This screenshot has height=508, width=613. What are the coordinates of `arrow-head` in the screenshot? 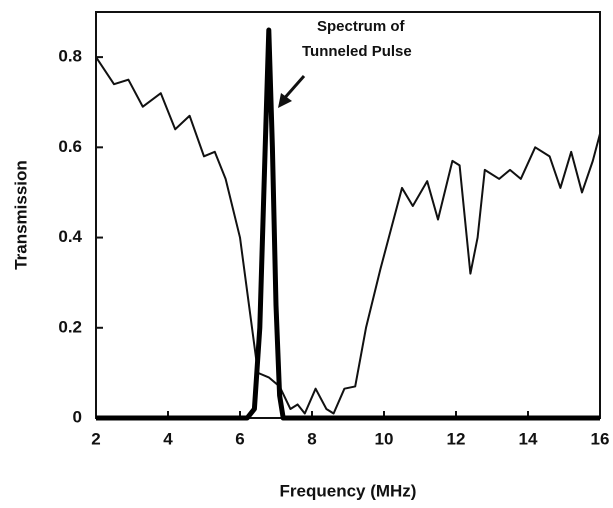 It's located at (285, 100).